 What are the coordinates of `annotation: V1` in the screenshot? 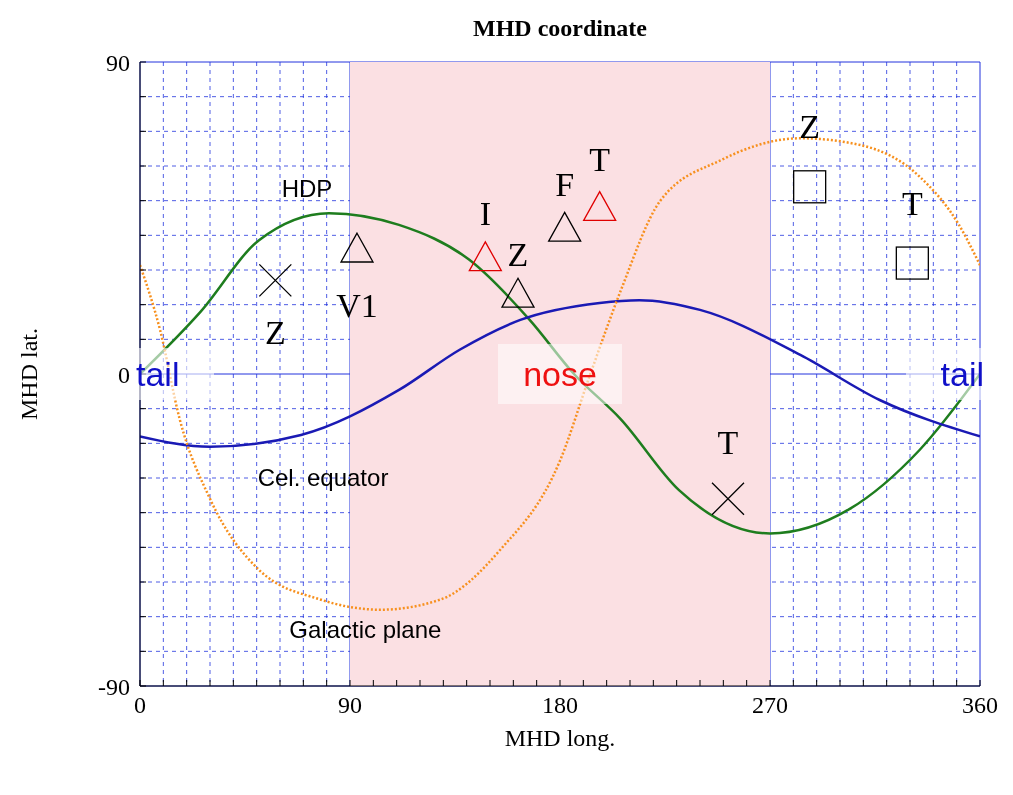 It's located at (357, 305).